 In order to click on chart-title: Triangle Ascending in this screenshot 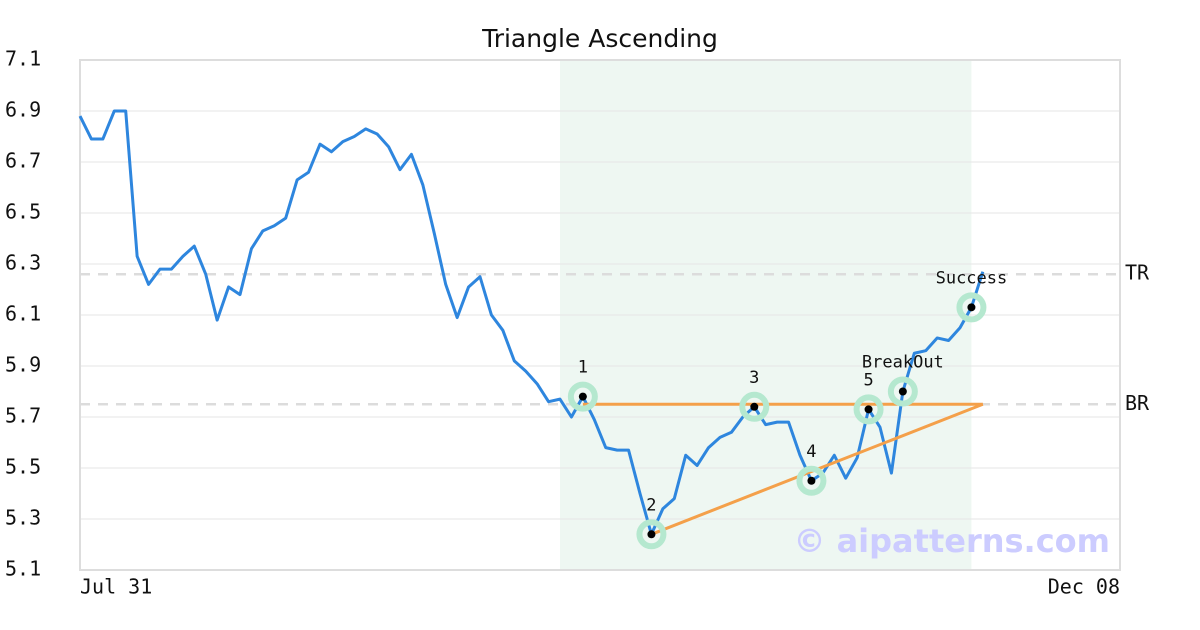, I will do `click(599, 38)`.